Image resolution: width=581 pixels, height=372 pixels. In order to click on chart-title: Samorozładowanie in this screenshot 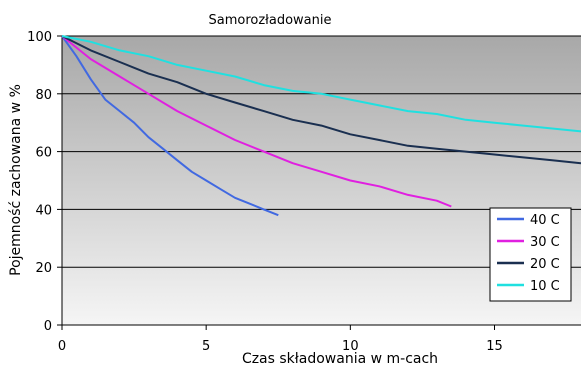, I will do `click(270, 20)`.